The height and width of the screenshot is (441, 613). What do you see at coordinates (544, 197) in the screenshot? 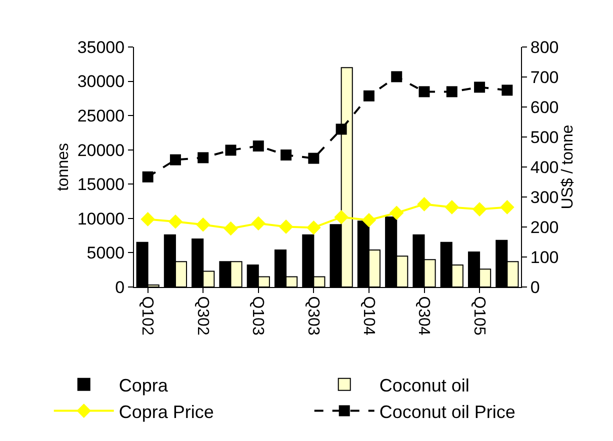
I see `y2-tick-label: 300` at bounding box center [544, 197].